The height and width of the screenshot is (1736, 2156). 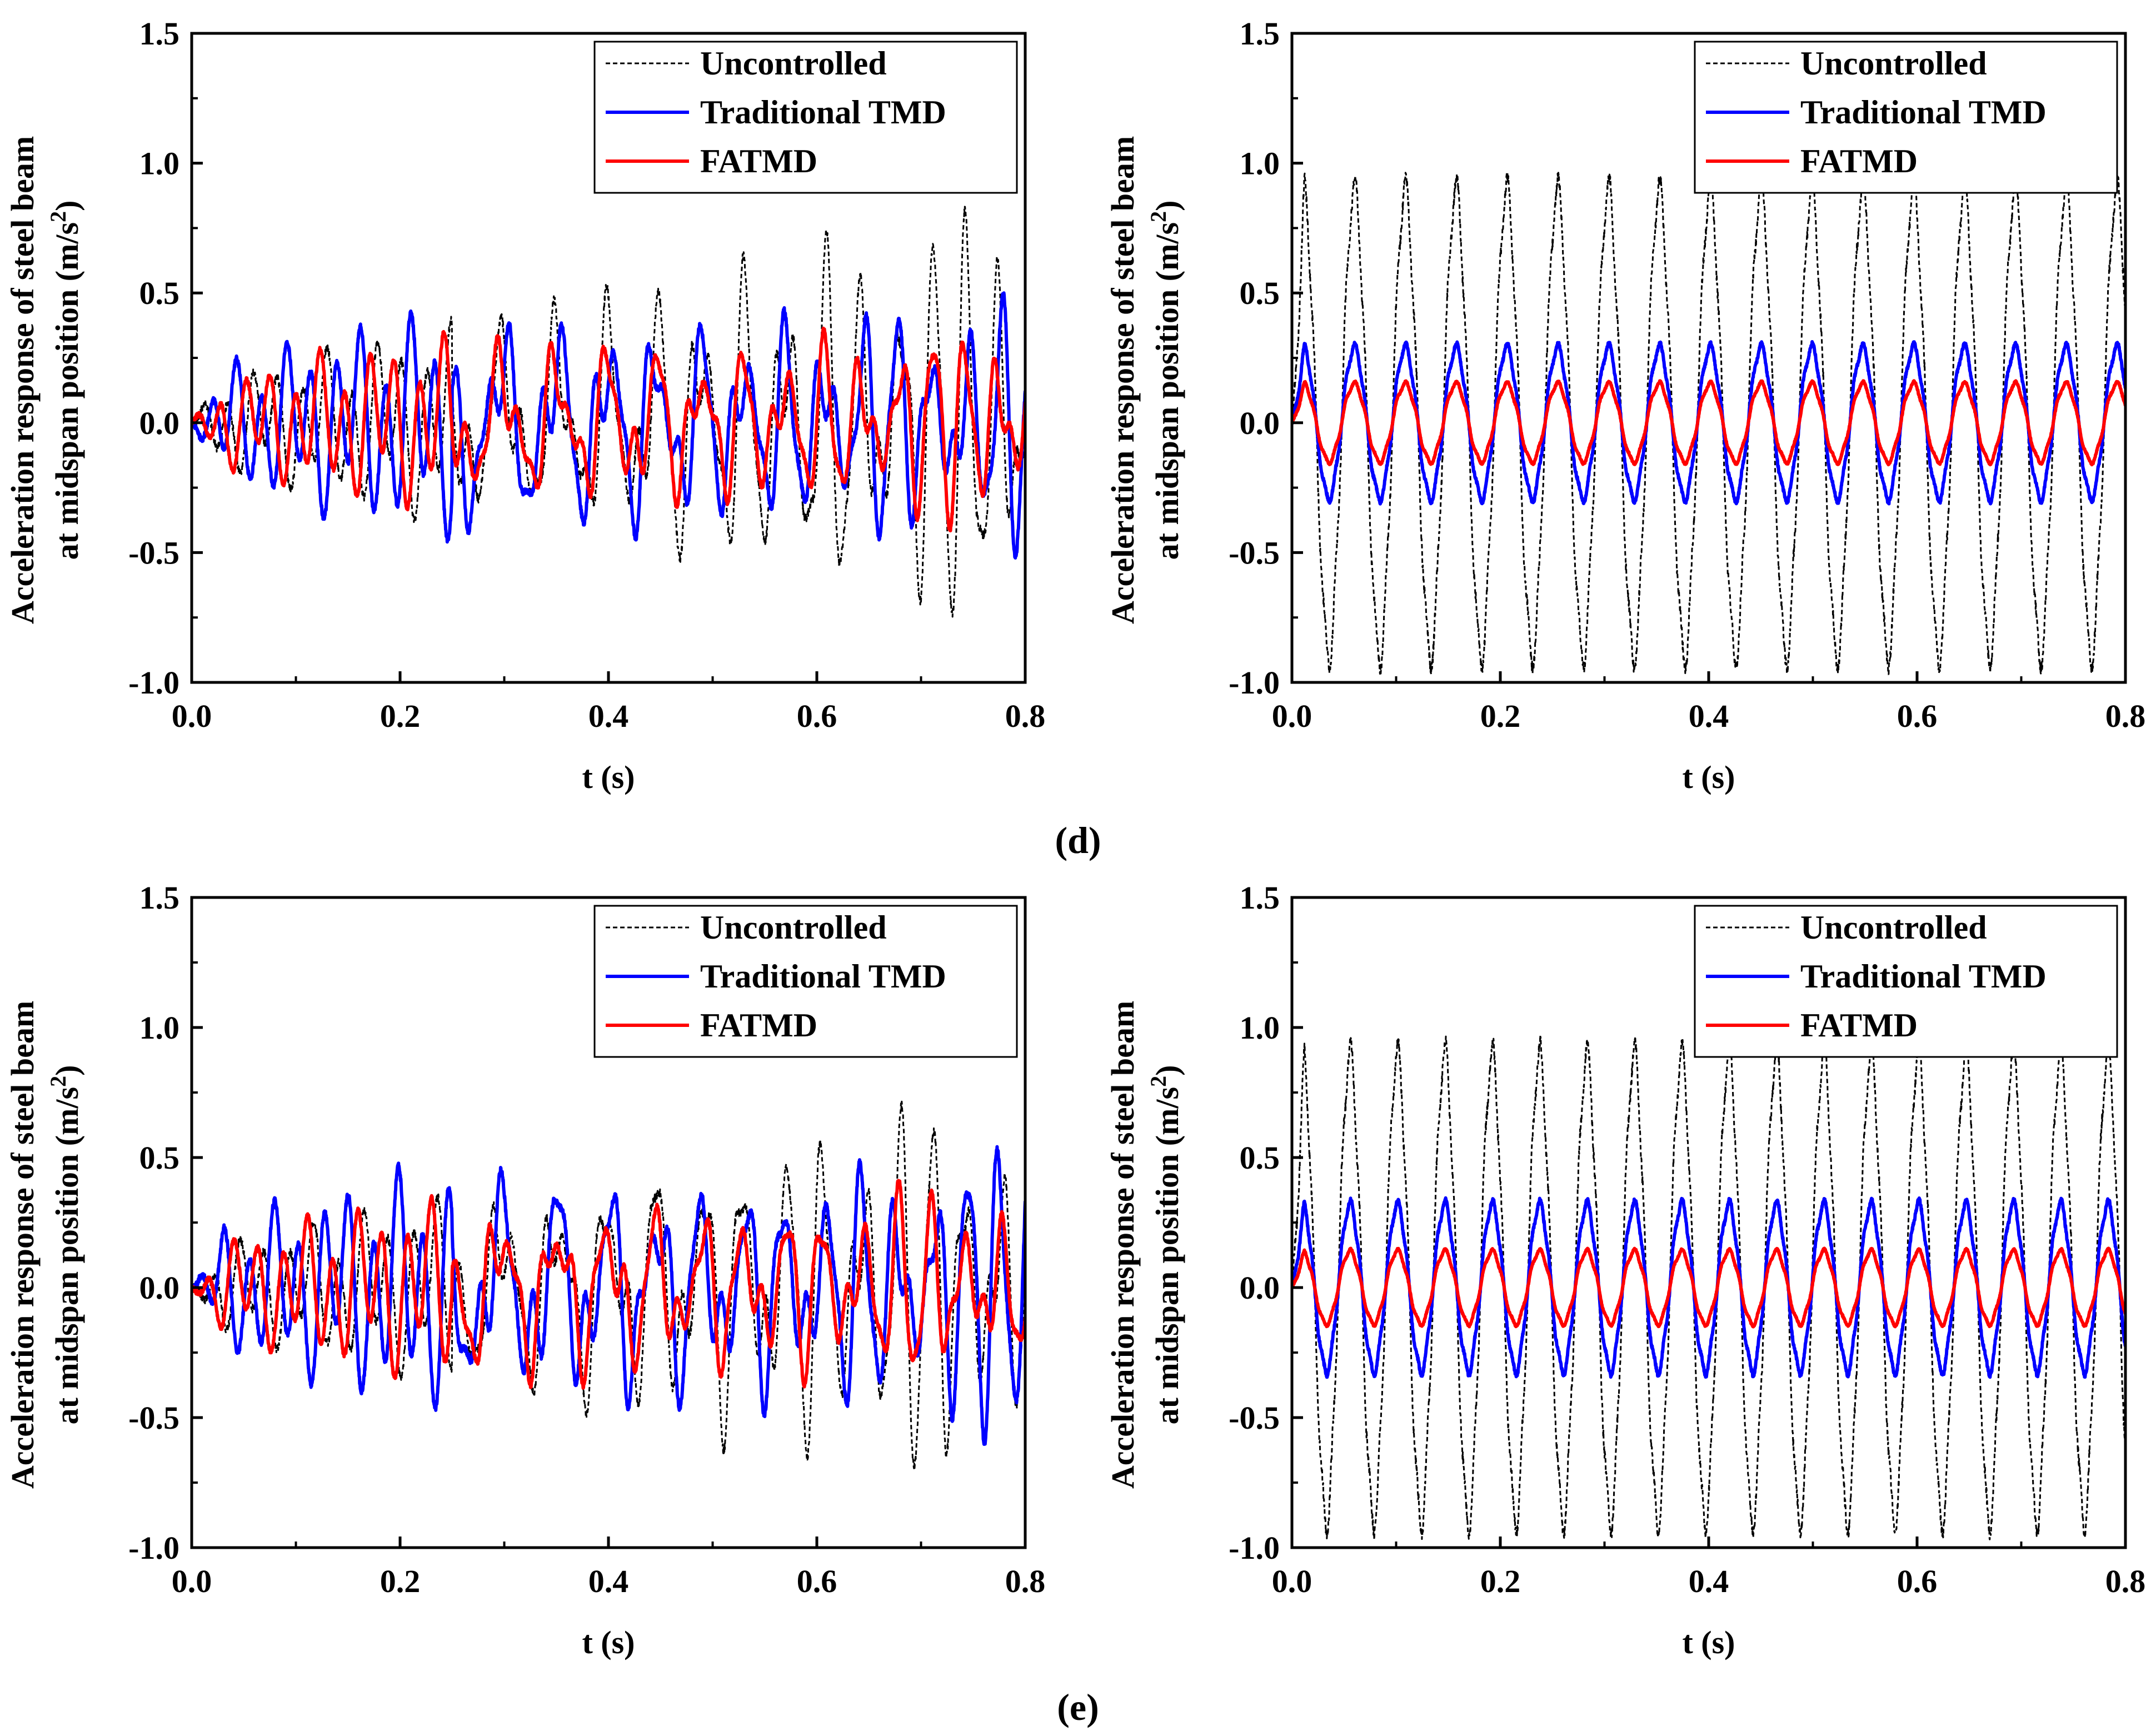 I want to click on caption-e: (e), so click(x=1078, y=1707).